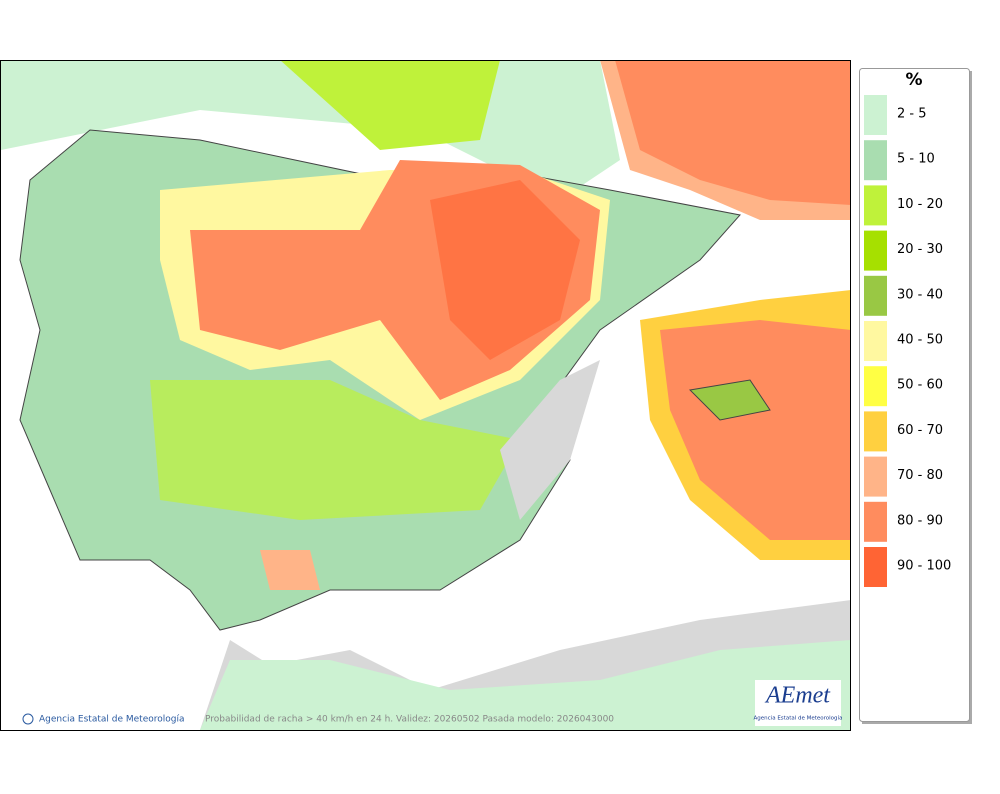 The image size is (1000, 794). What do you see at coordinates (920, 204) in the screenshot?
I see `legend-label: 10 - 20` at bounding box center [920, 204].